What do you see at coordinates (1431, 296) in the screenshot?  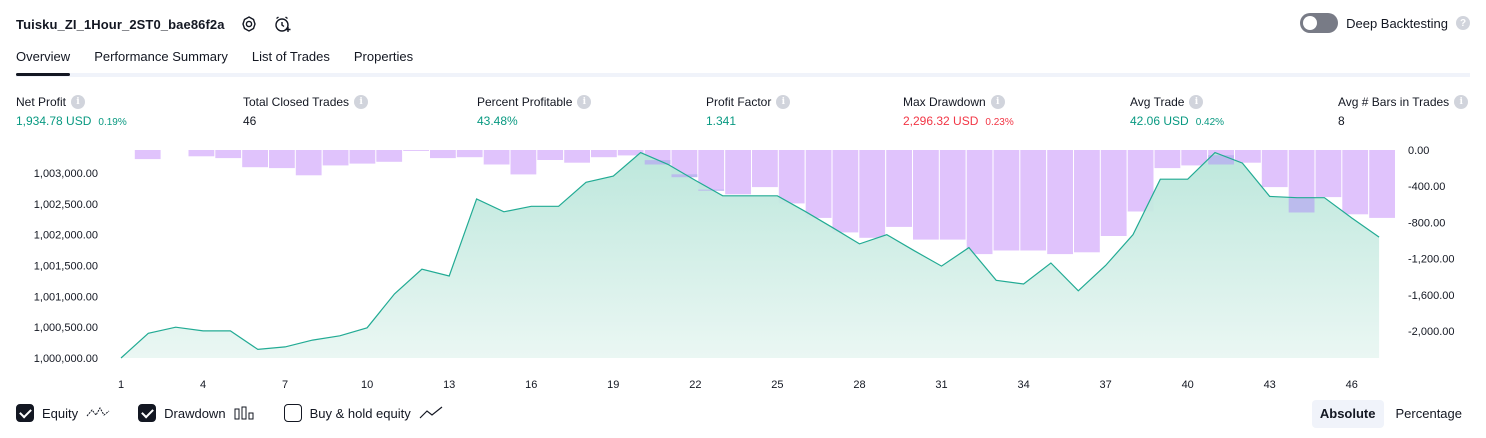 I see `y-right-tick: -1,600.00` at bounding box center [1431, 296].